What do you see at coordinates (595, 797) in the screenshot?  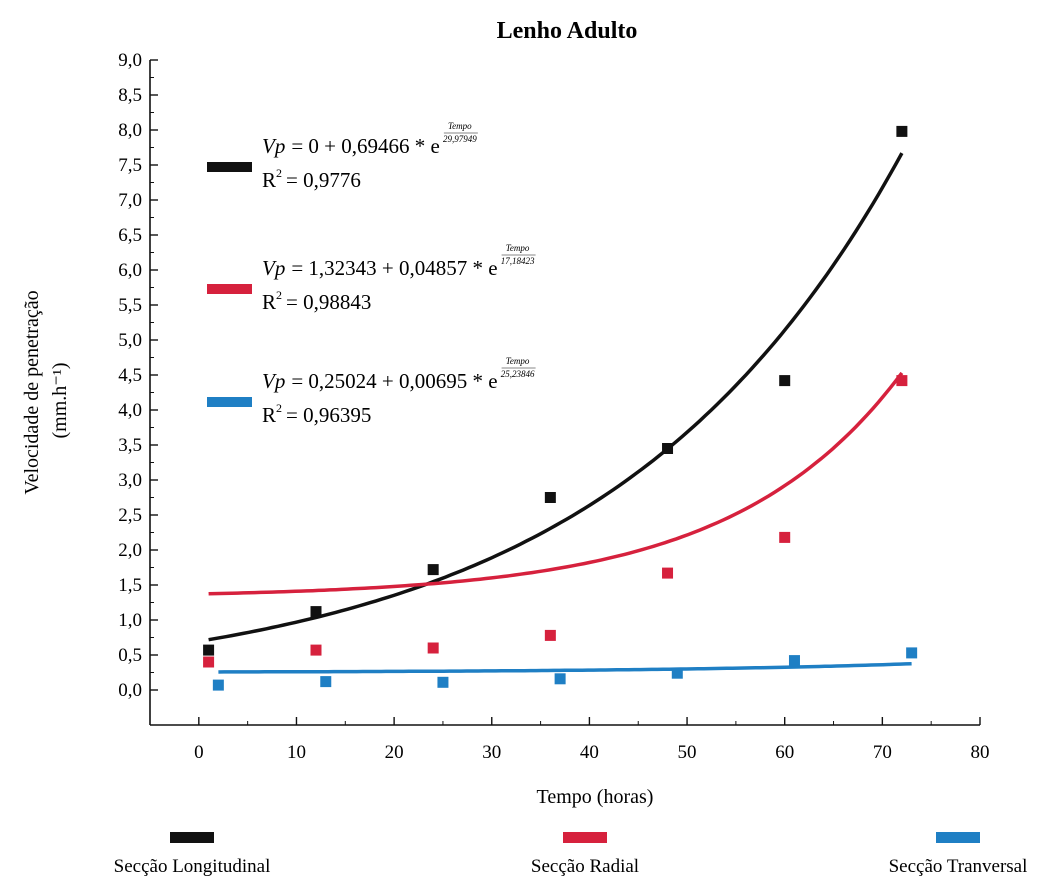 I see `x-axis-label: Tempo (horas)` at bounding box center [595, 797].